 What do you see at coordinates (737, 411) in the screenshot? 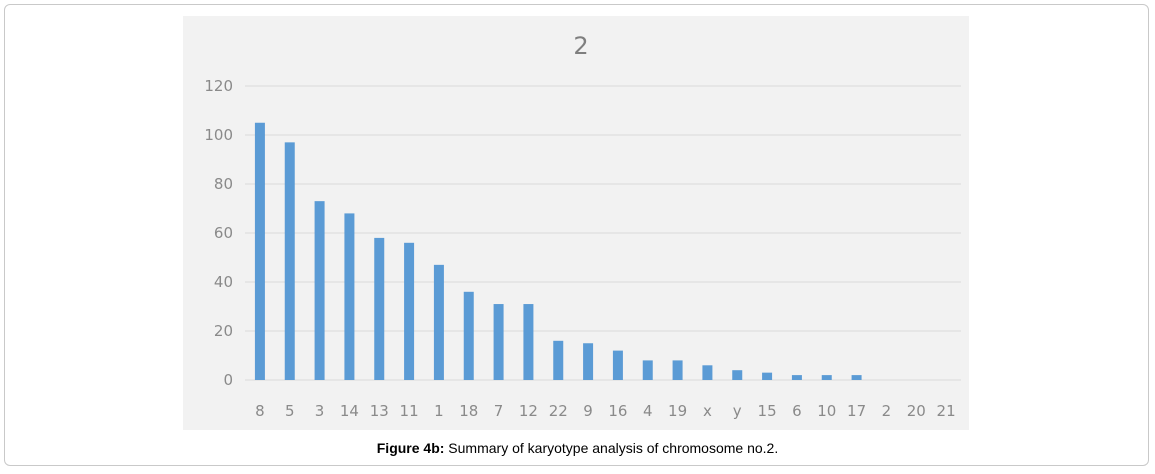
I see `x-tick-label: y` at bounding box center [737, 411].